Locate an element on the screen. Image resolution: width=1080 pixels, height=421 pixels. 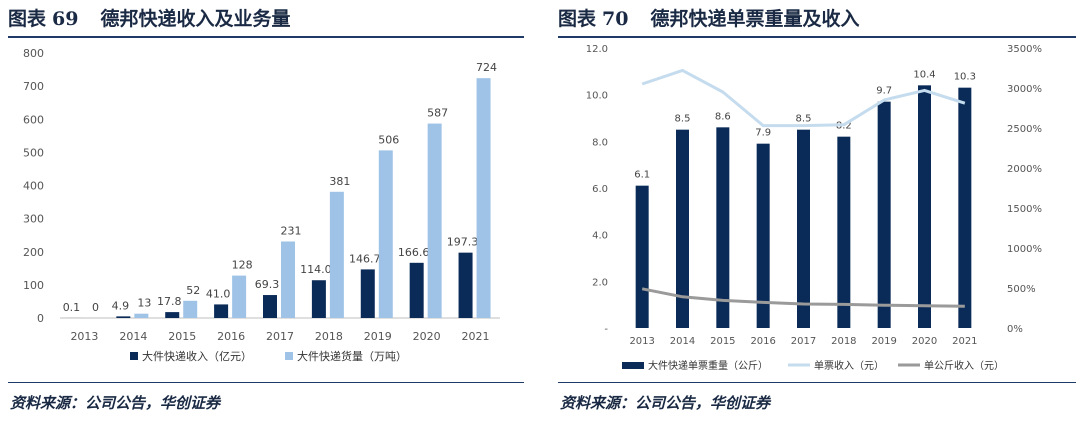
chart-title: 图表 70 德邦快递单票重量及收入 is located at coordinates (709, 19).